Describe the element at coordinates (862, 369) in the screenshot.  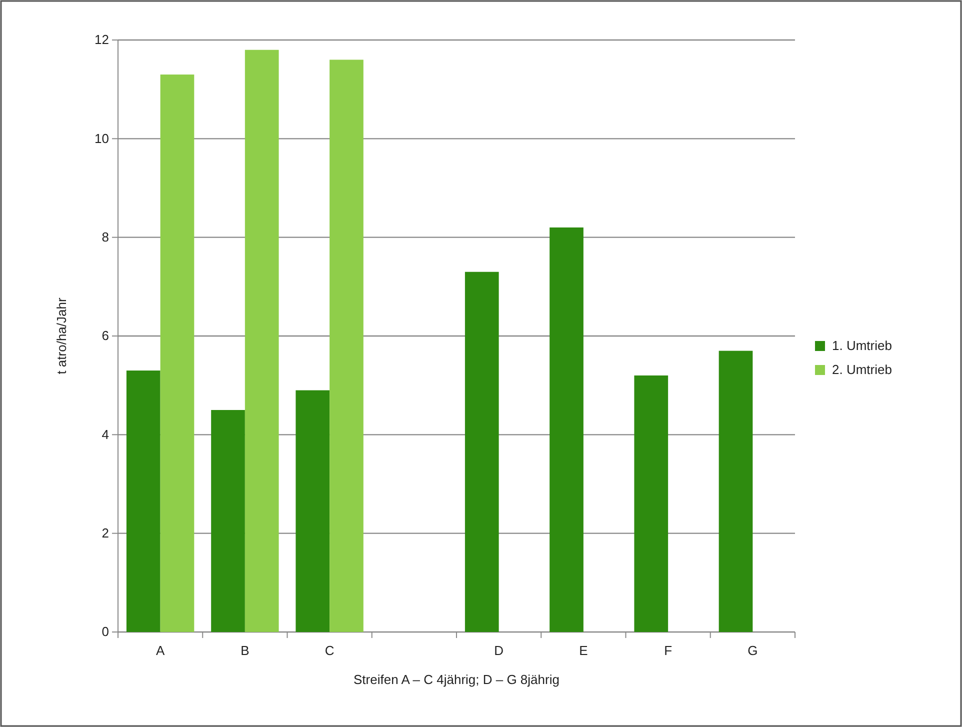
I see `legend-label: 2. Umtrieb` at that location.